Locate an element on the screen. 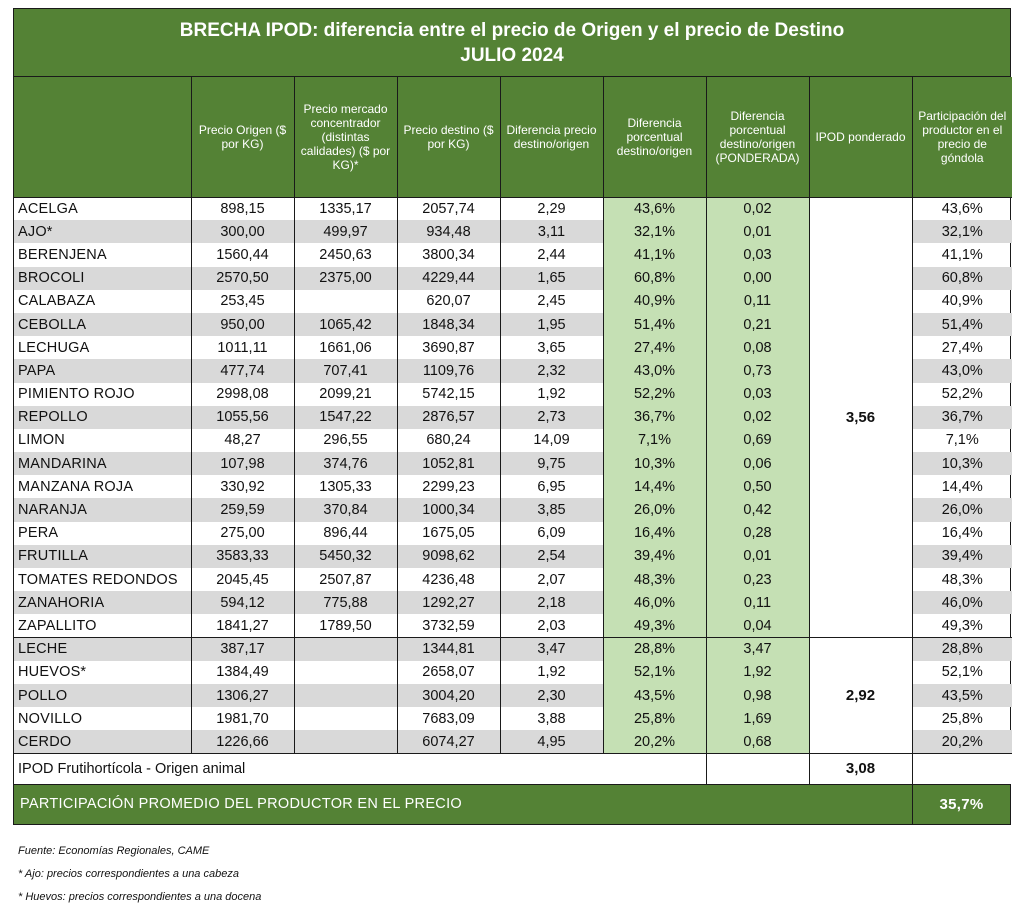  cell-product-name: NOVILLO is located at coordinates (103, 719).